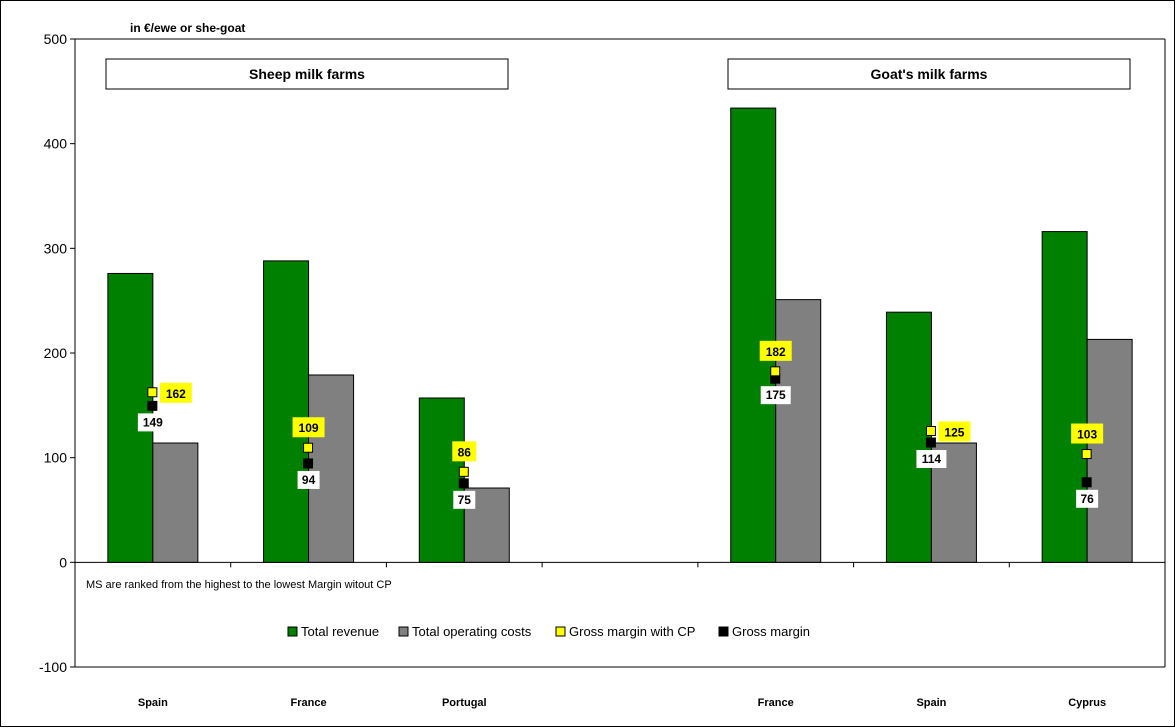  I want to click on data-label-gross-margin-with-cp: 103, so click(1087, 435).